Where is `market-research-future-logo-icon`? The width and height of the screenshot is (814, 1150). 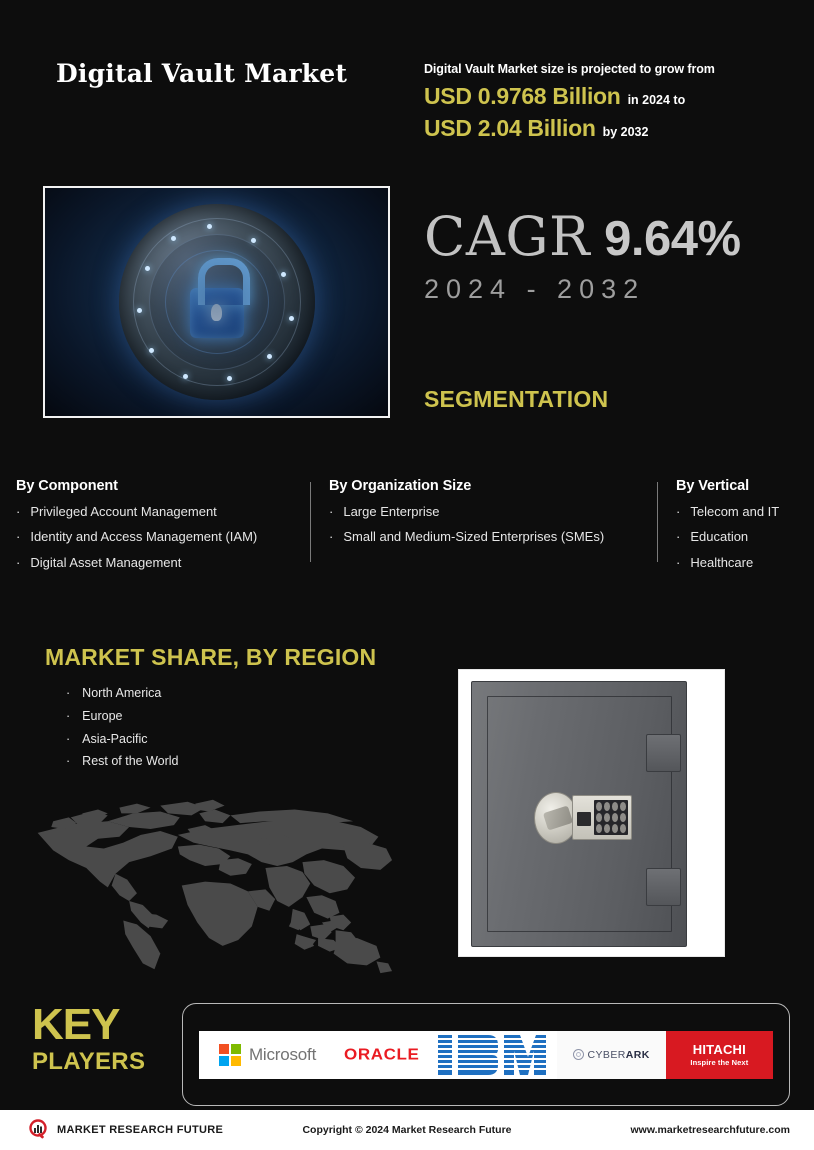
market-research-future-logo-icon is located at coordinates (39, 1130).